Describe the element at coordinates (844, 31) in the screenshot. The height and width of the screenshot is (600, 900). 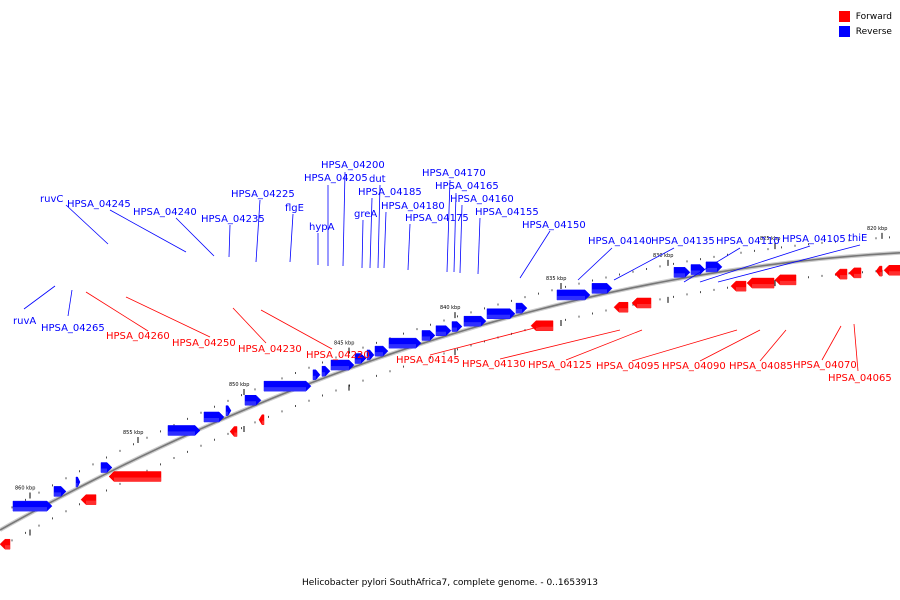
I see `reverse-swatch` at that location.